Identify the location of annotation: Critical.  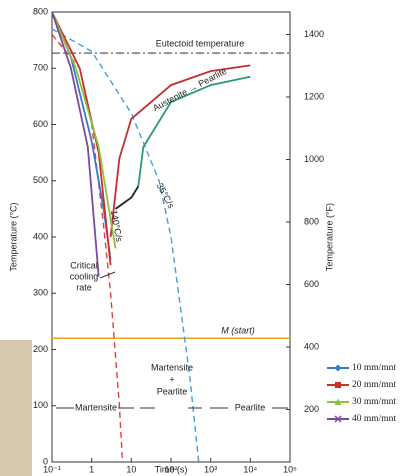
(84, 265).